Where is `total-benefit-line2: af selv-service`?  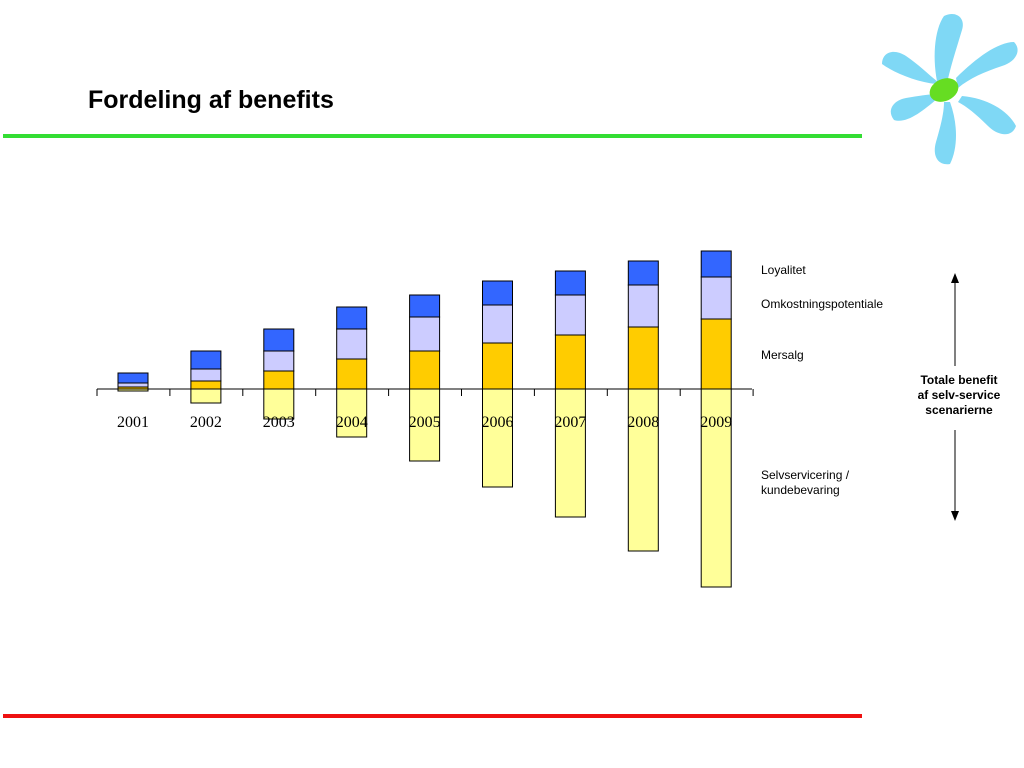 total-benefit-line2: af selv-service is located at coordinates (959, 395).